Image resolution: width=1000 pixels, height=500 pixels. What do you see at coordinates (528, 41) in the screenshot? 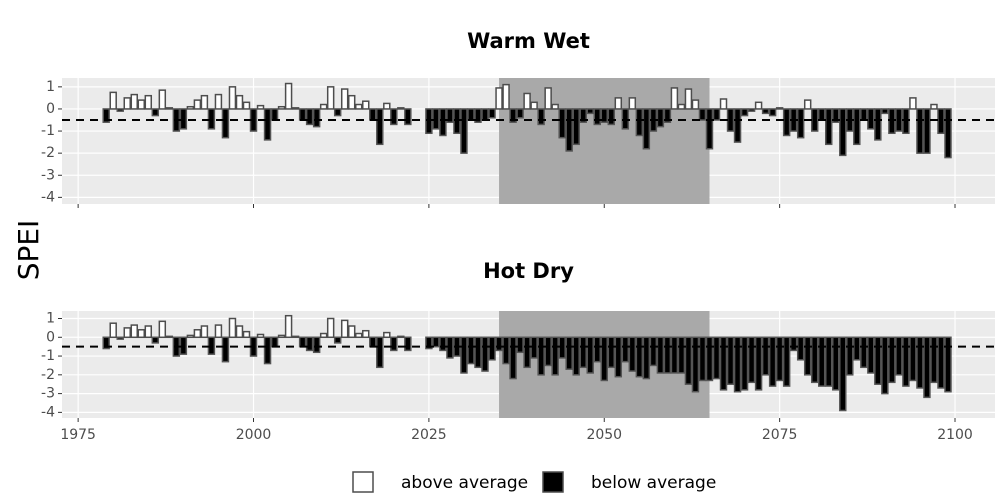
I see `panel-title: Warm Wet` at bounding box center [528, 41].